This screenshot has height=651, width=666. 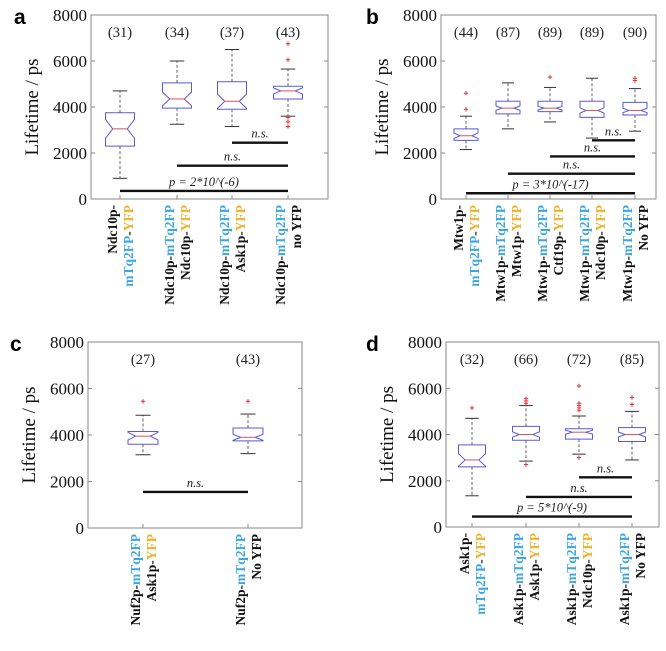 I want to click on box-2: (43) Nuf2p-mTq2FP No YFP, so click(x=248, y=489).